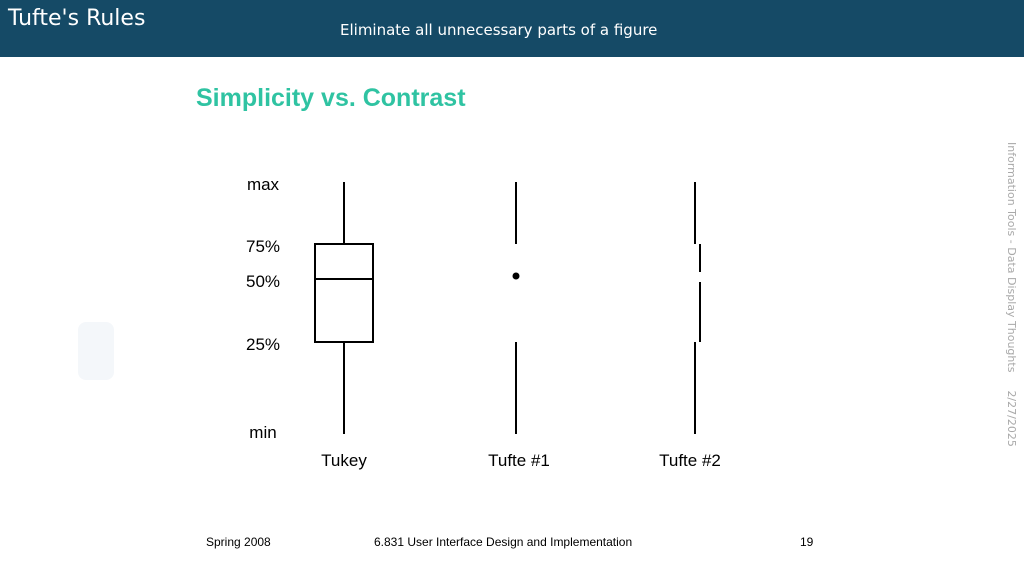 The height and width of the screenshot is (576, 1024). Describe the element at coordinates (263, 246) in the screenshot. I see `level-label-75: 75%` at that location.